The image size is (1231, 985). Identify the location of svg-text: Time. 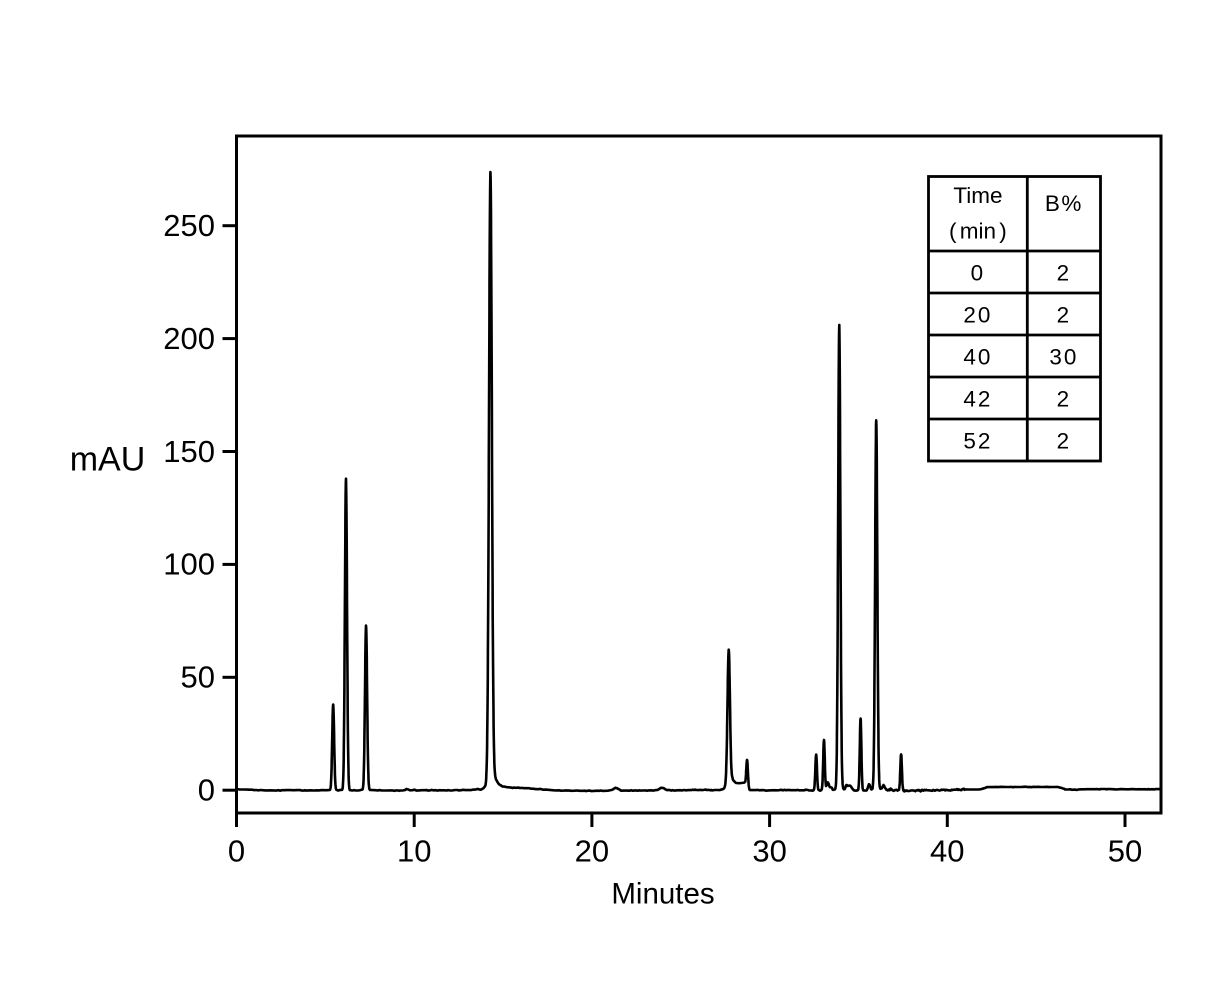
(977, 195).